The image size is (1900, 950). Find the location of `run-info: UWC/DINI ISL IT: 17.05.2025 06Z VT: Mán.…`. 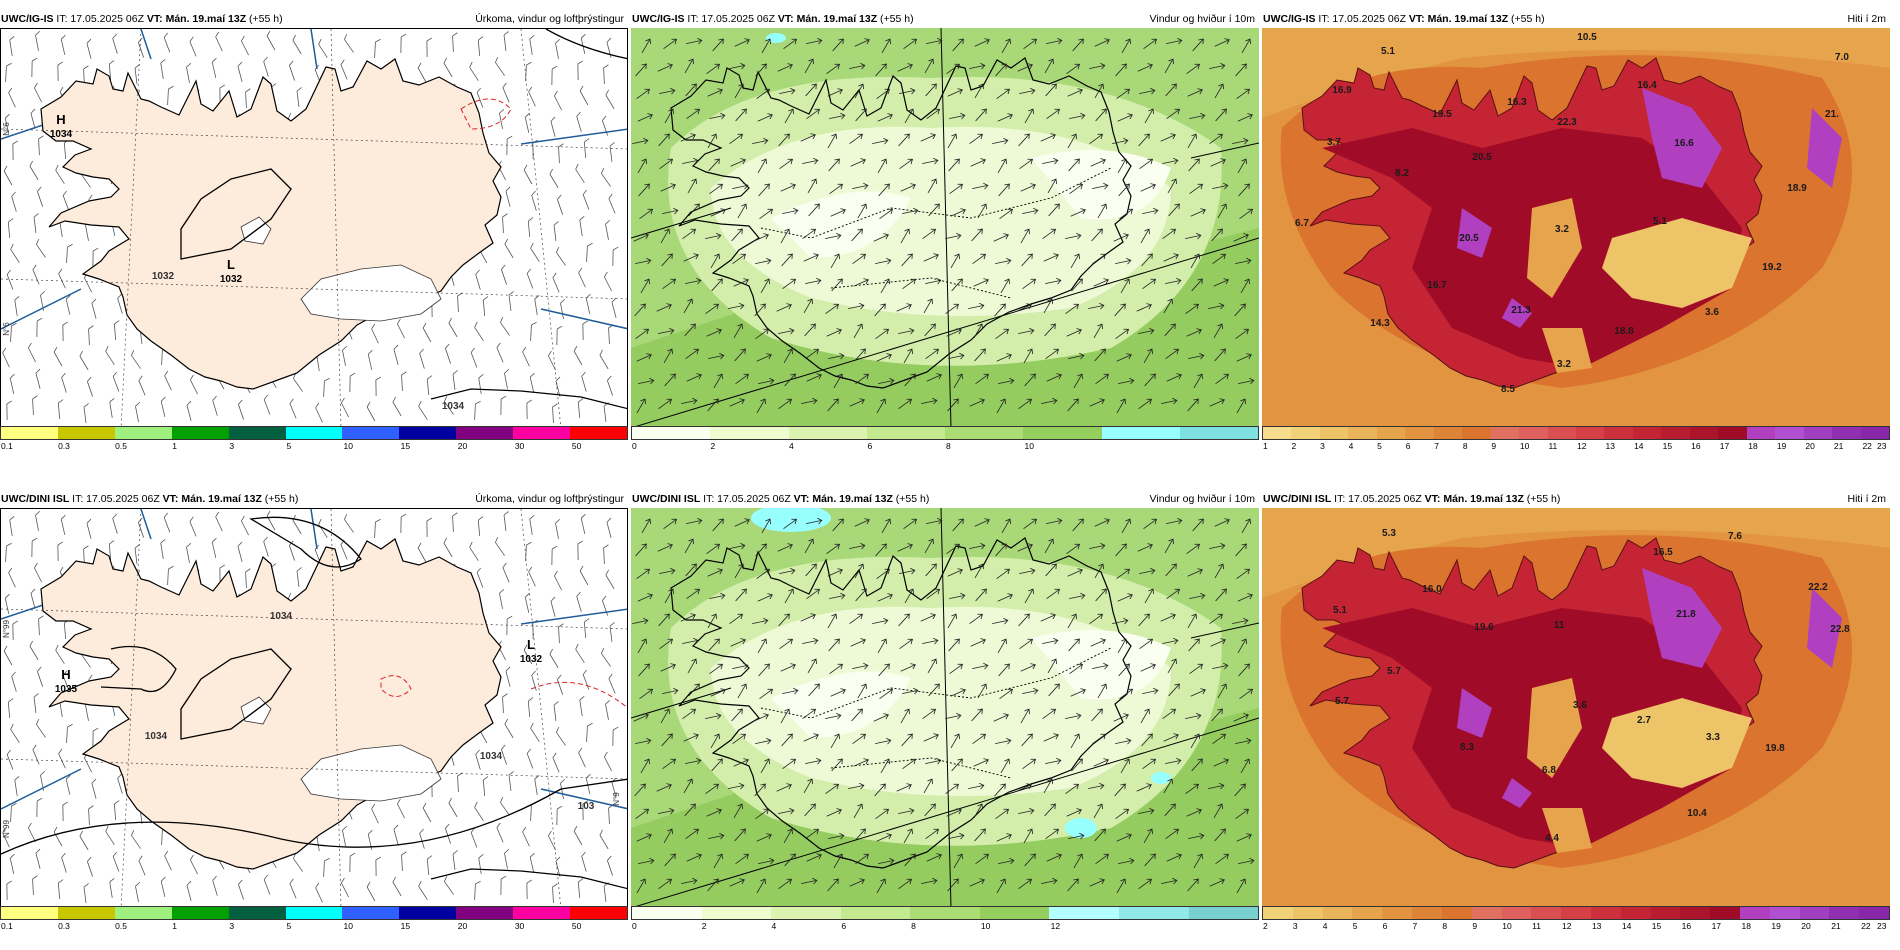

run-info: UWC/DINI ISL IT: 17.05.2025 06Z VT: Mán.… is located at coordinates (1411, 499).